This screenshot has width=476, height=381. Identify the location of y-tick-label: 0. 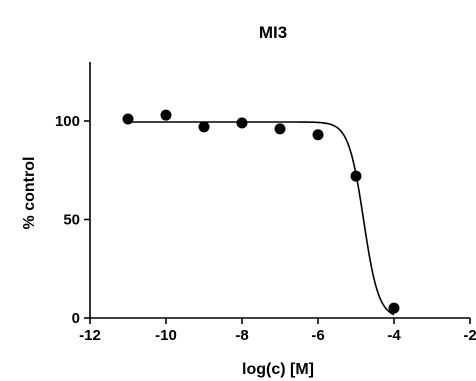
(76, 318).